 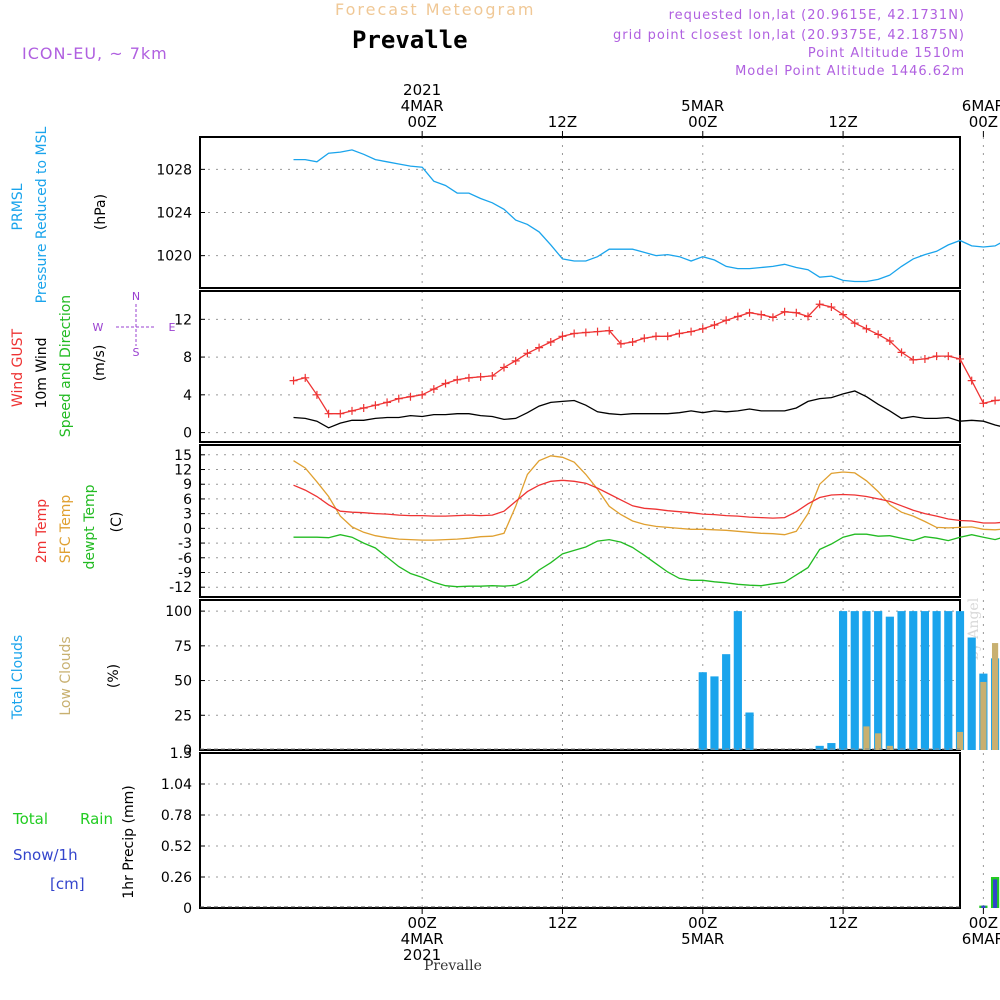 I want to click on snow-unit-label: [cm], so click(x=67, y=884).